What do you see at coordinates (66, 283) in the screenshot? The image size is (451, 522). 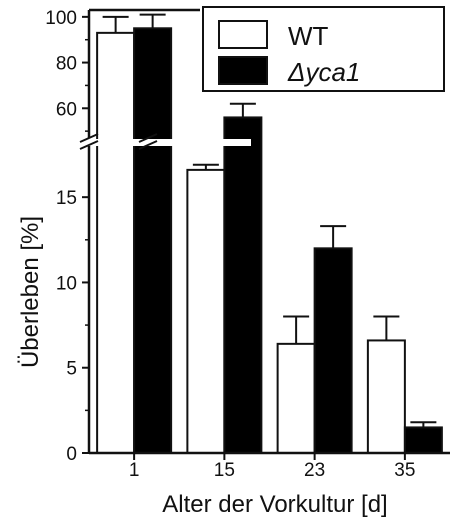 I see `y-tick-label-10: 10` at bounding box center [66, 283].